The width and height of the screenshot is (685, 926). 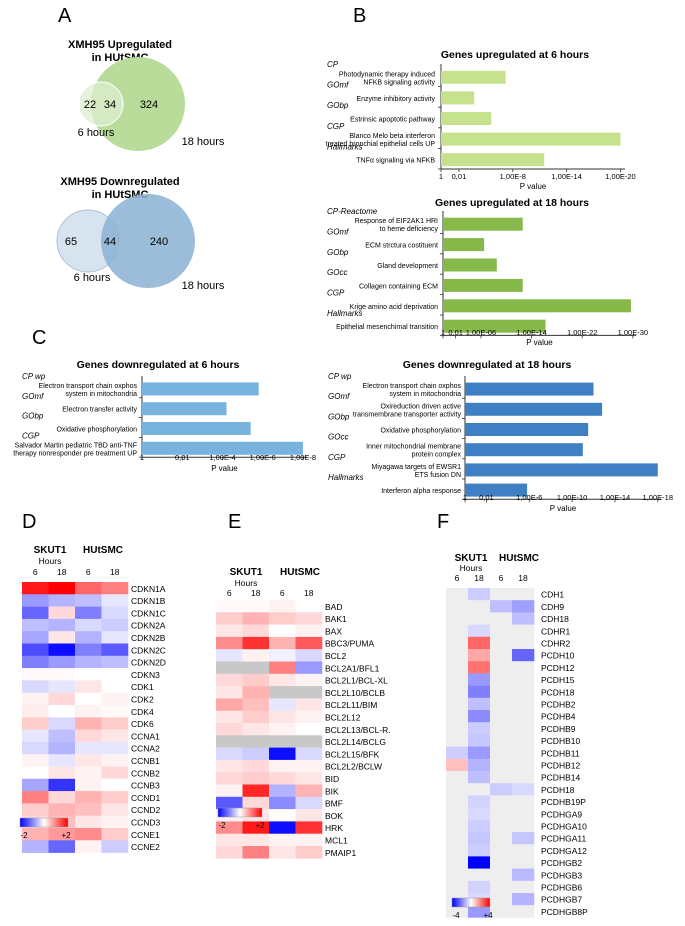 I want to click on row-label: CCNB2, so click(x=145, y=773).